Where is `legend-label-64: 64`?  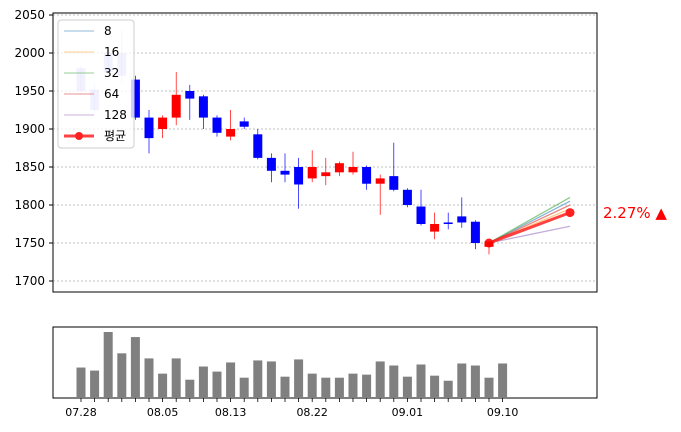 legend-label-64: 64 is located at coordinates (111, 94).